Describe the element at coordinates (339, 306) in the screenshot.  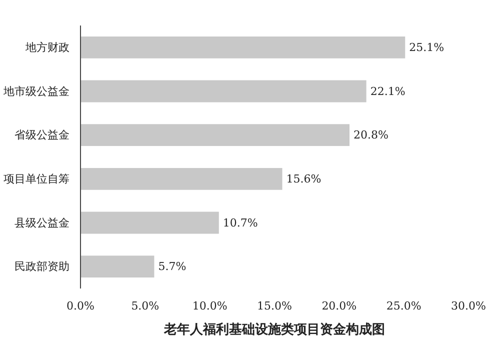
I see `x-tick-label: 20.0%` at that location.